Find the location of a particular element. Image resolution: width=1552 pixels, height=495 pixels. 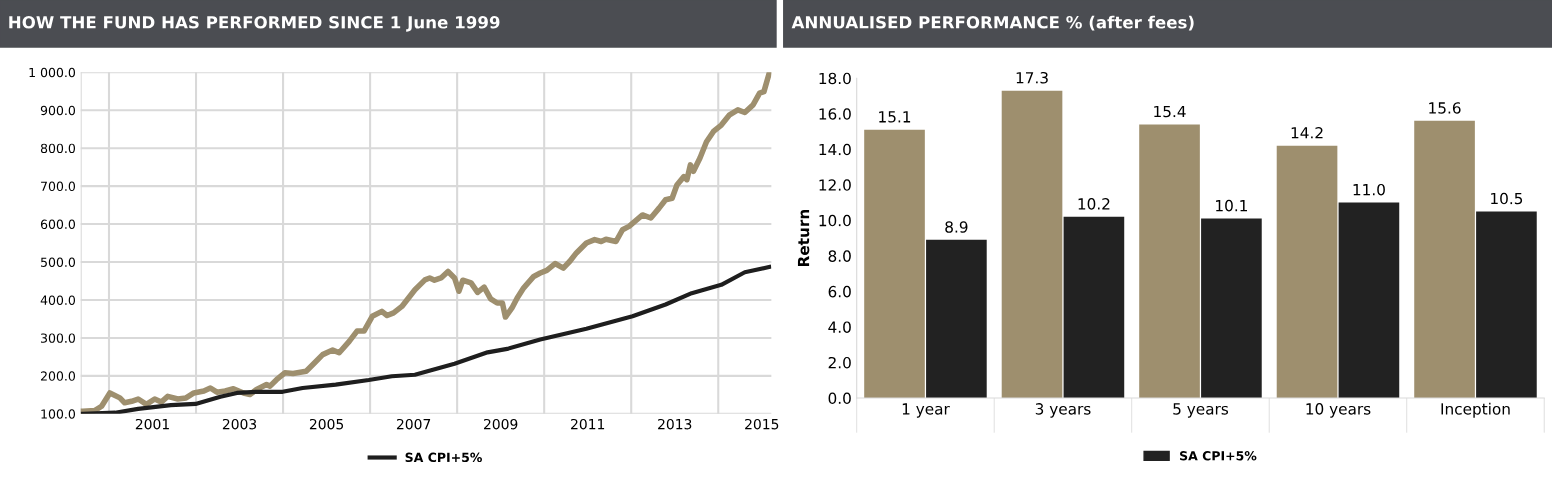

data-label: 10.2 is located at coordinates (1094, 204).